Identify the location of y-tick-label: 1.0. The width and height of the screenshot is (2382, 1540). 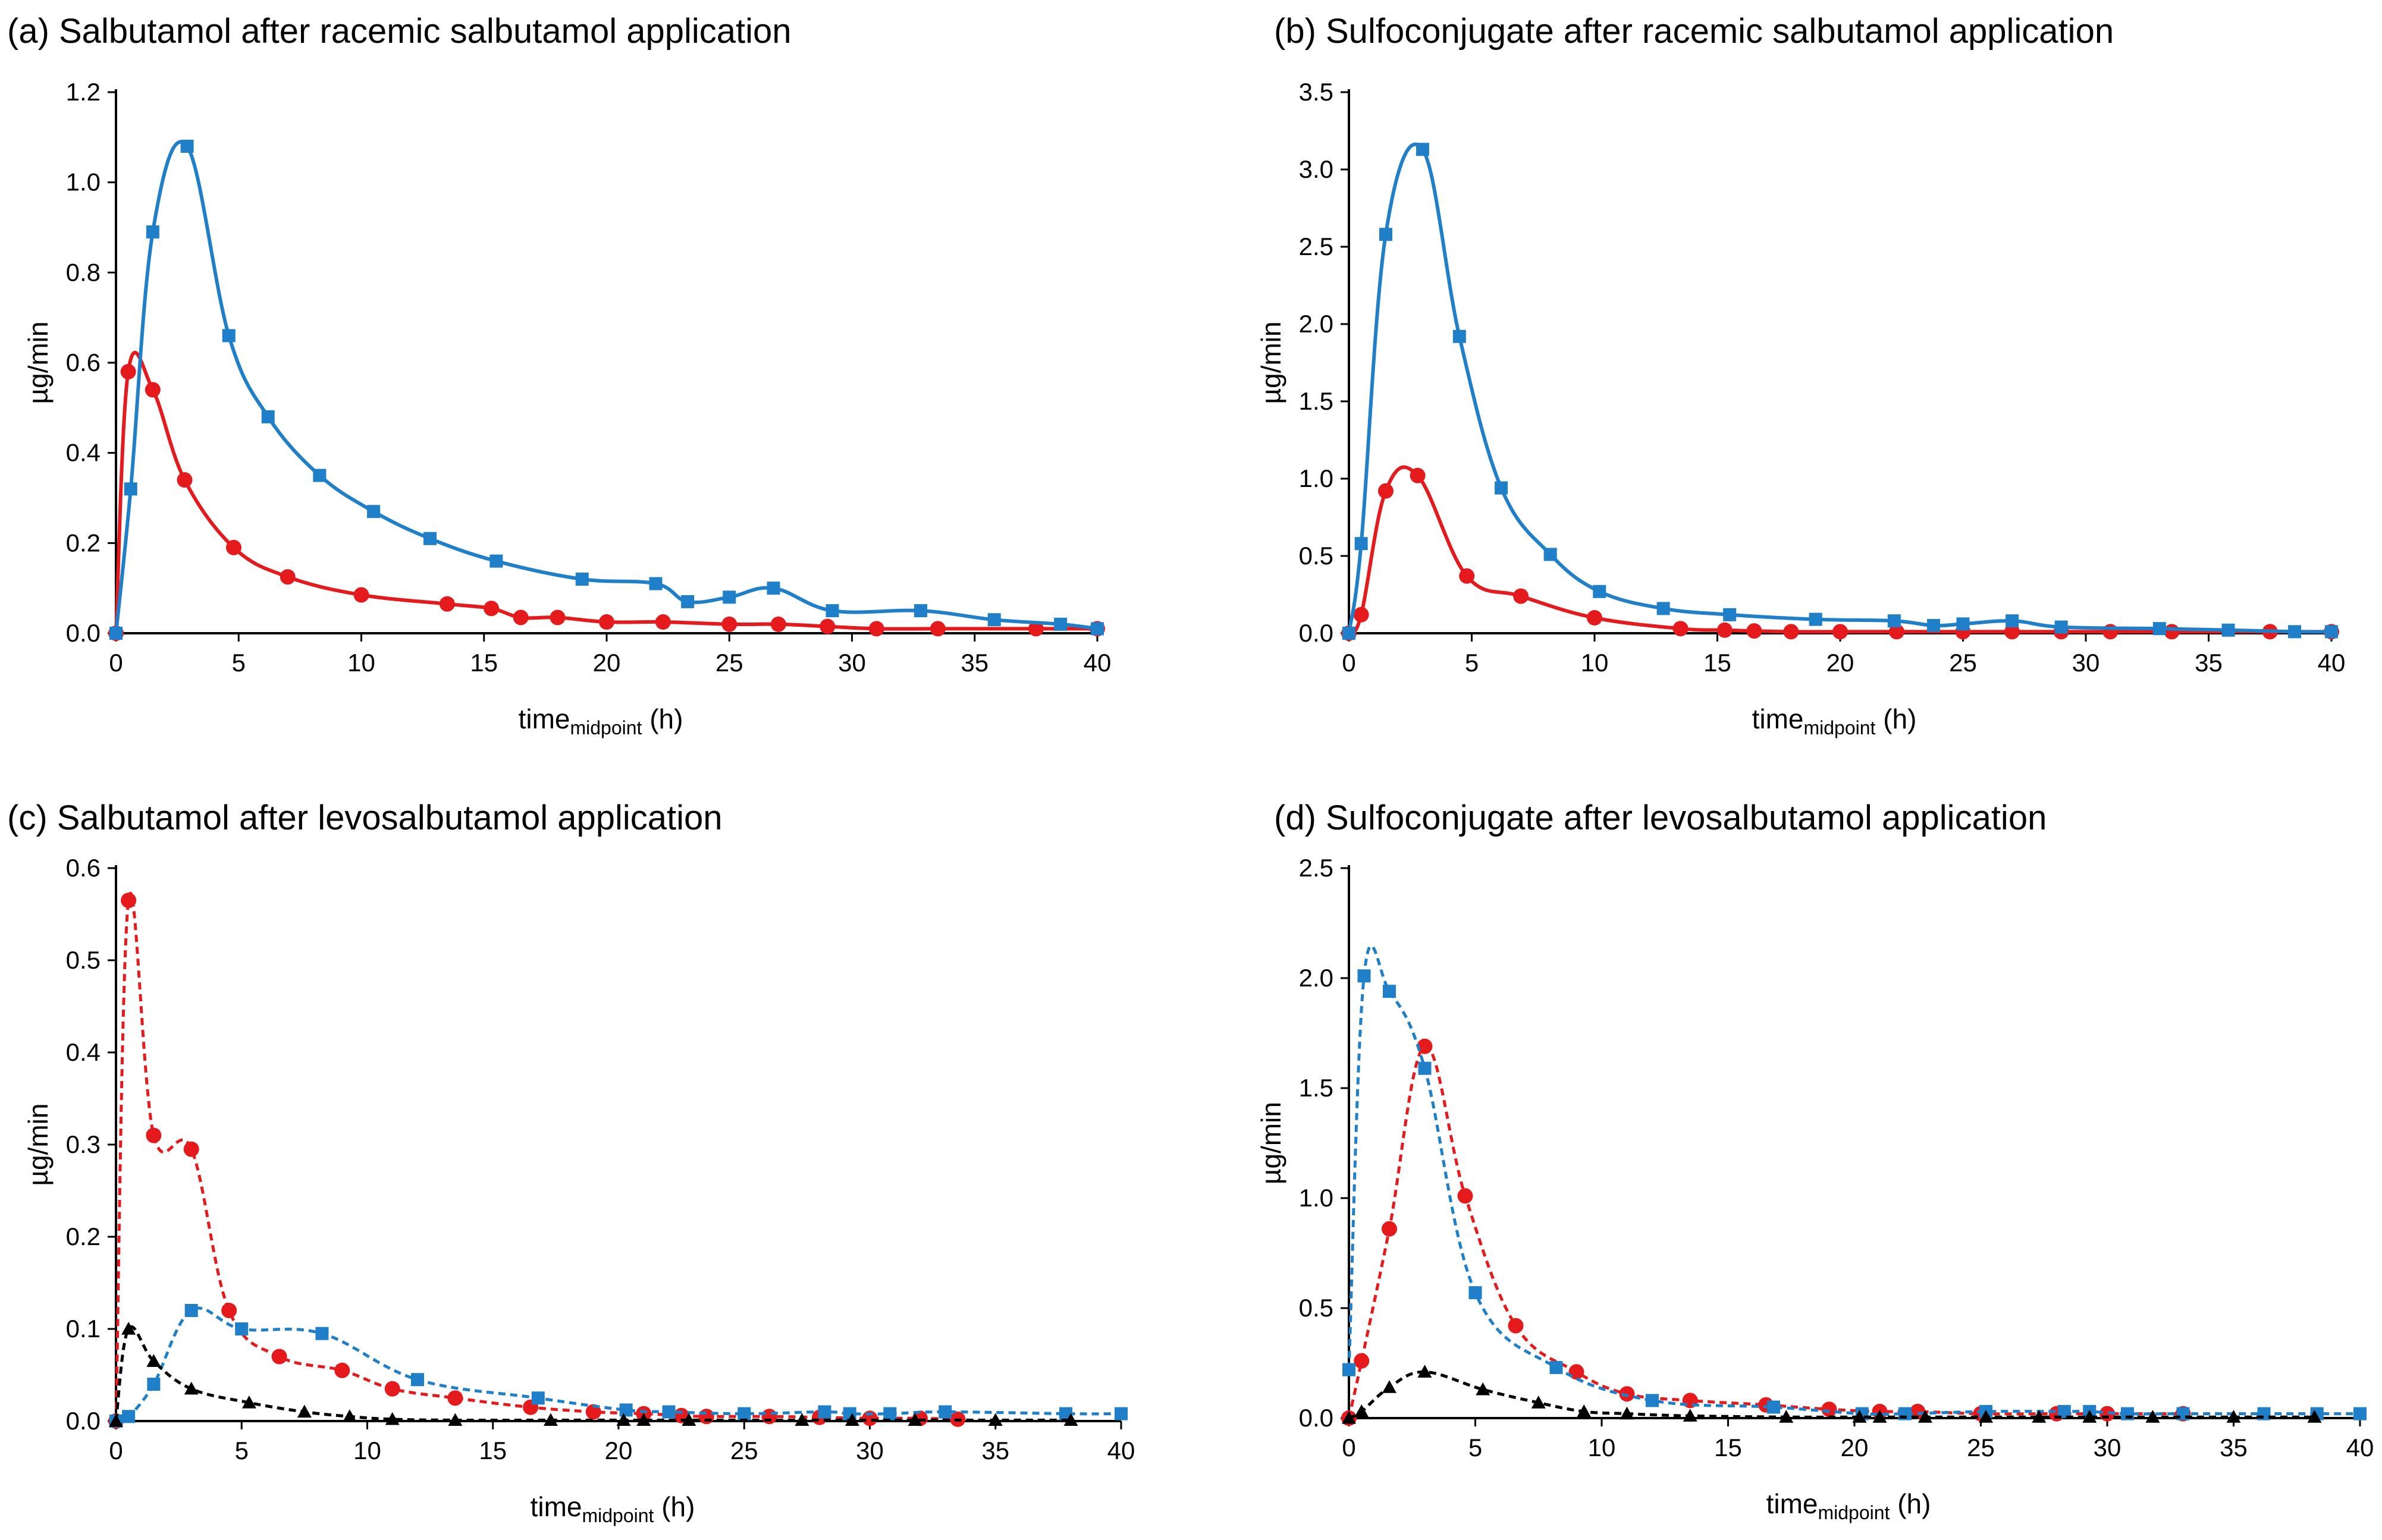
(1316, 1198).